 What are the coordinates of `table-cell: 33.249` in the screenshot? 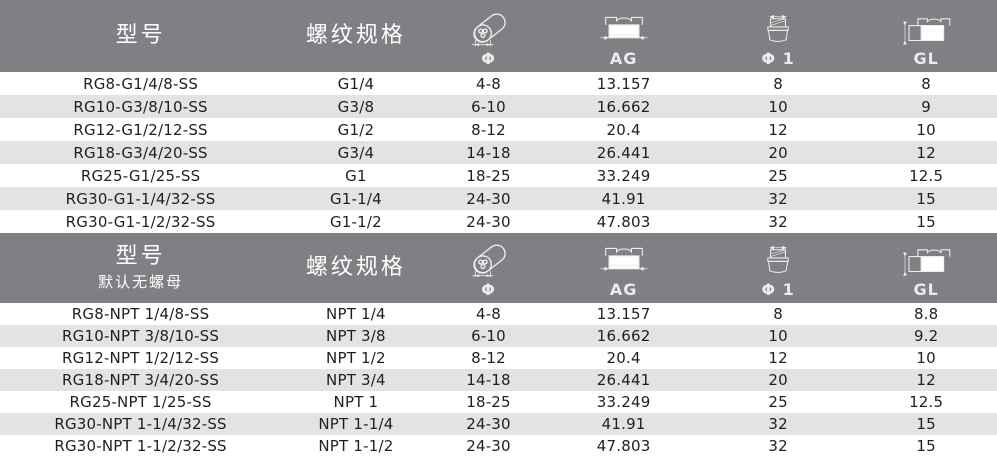 It's located at (623, 402).